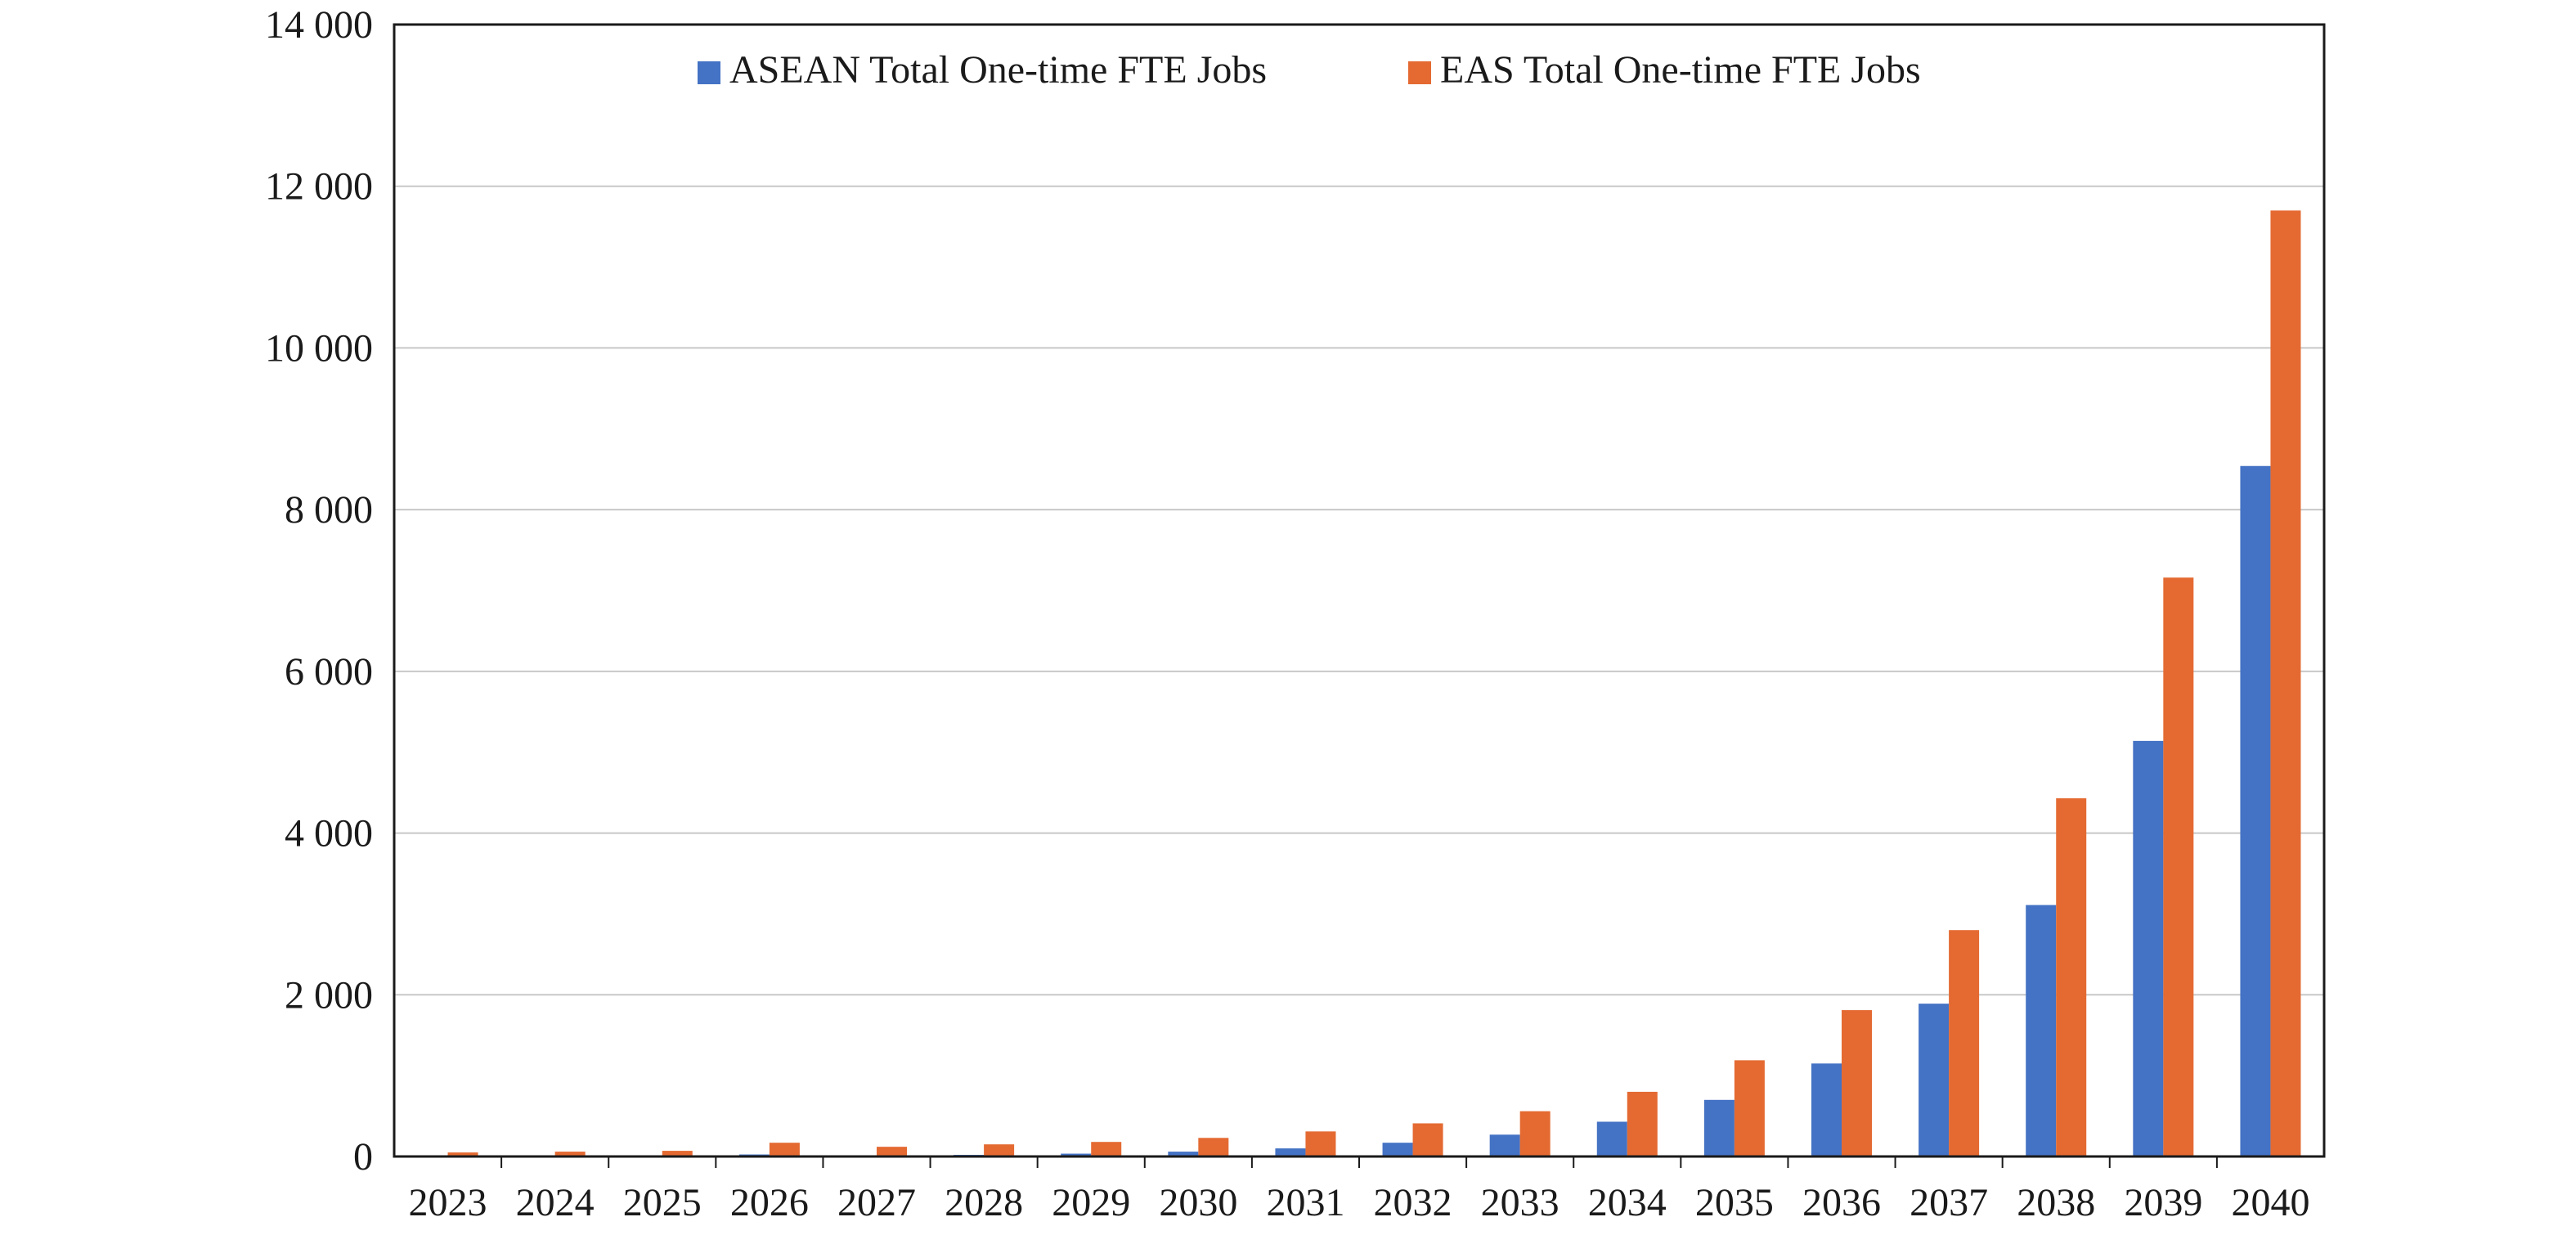 The image size is (2576, 1235). I want to click on x-tick-label: 2036, so click(1842, 1202).